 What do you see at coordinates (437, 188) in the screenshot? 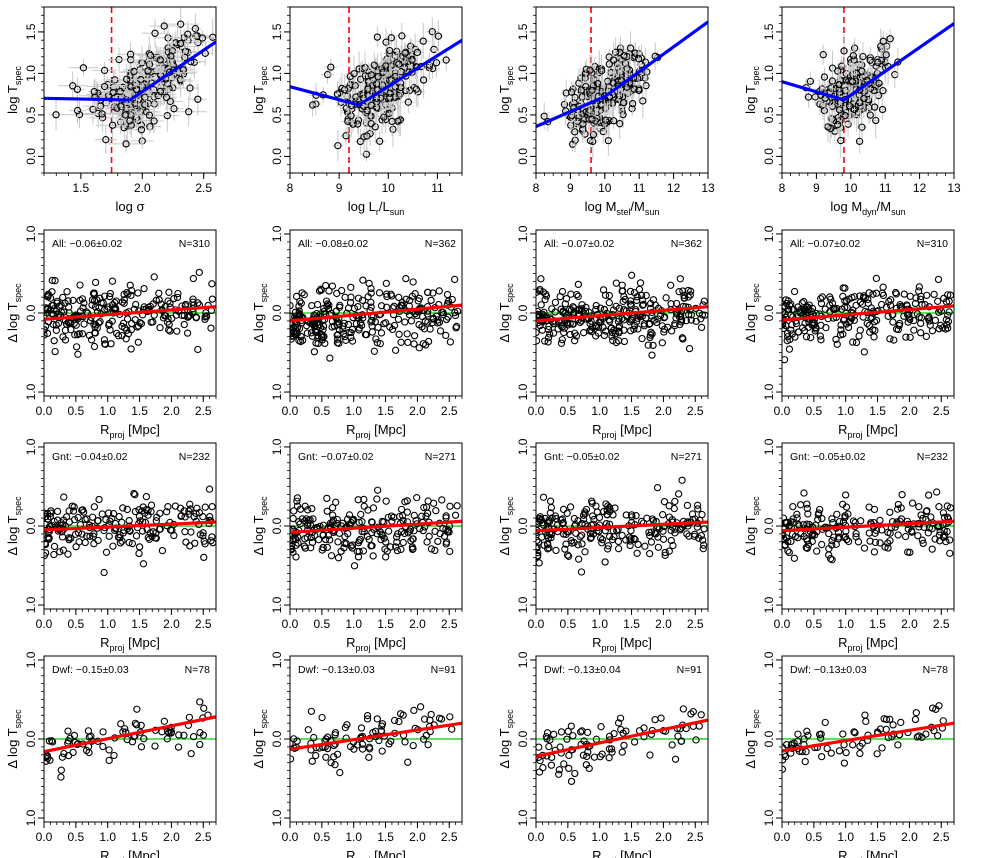
I see `x-tick-label: 11` at bounding box center [437, 188].